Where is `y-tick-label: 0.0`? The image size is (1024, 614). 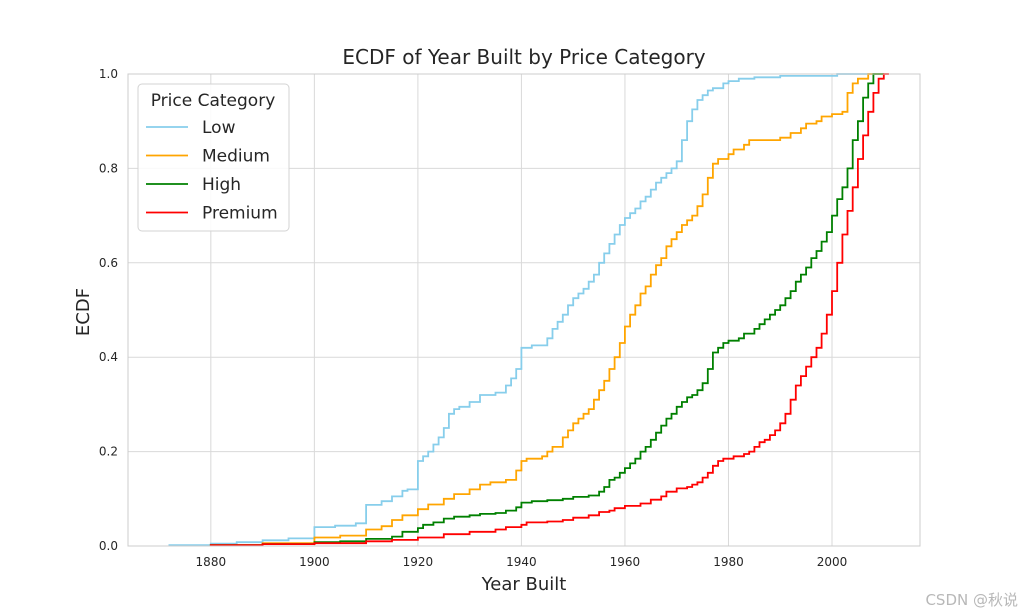
y-tick-label: 0.0 is located at coordinates (108, 546).